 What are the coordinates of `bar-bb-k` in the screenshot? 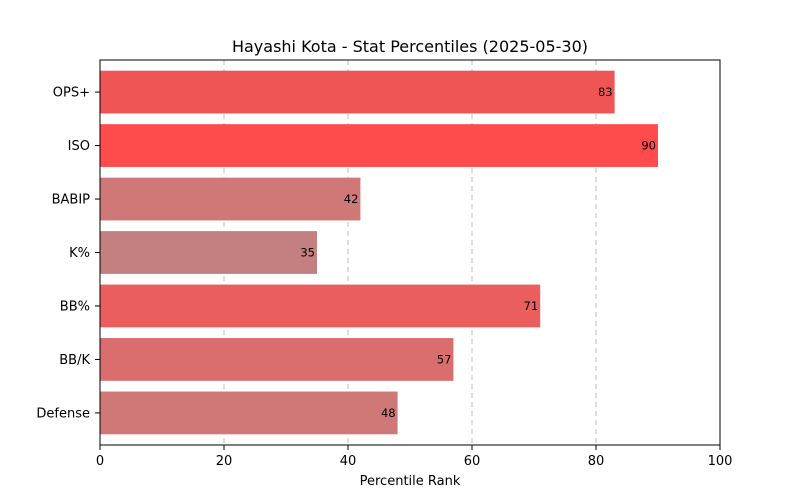 It's located at (277, 359).